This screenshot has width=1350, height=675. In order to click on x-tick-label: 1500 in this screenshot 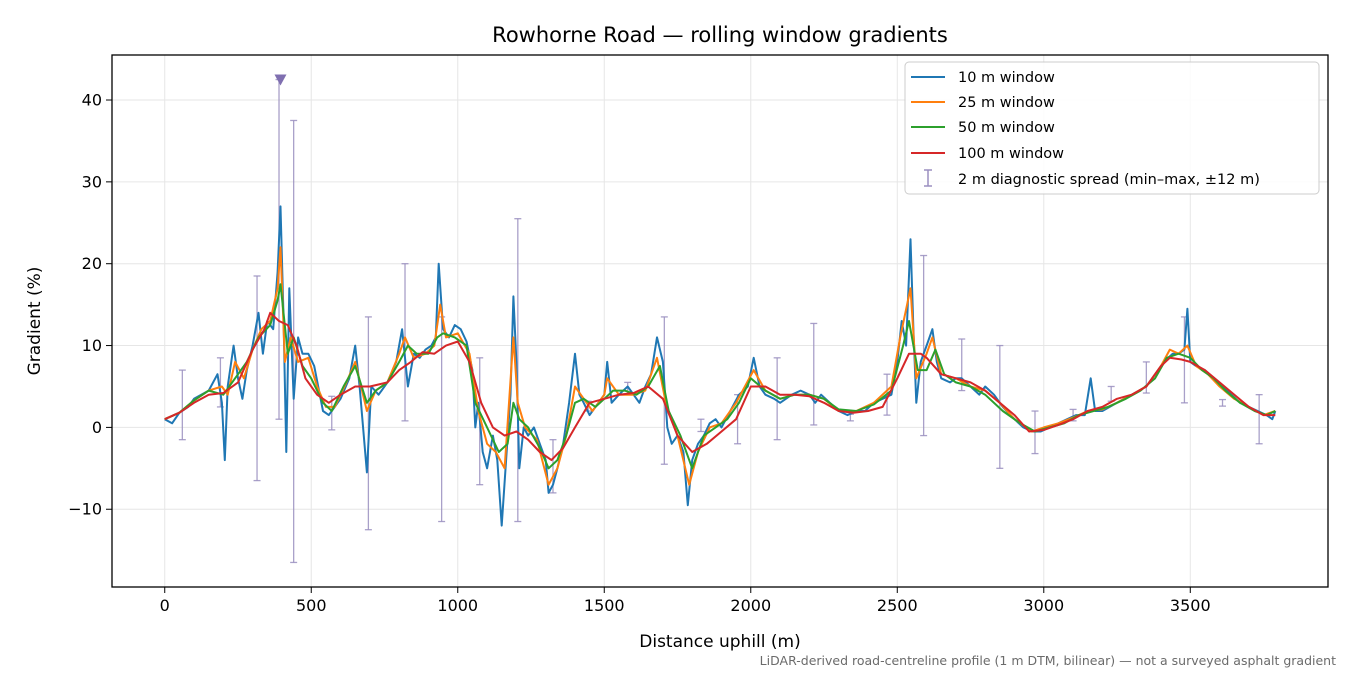, I will do `click(604, 605)`.